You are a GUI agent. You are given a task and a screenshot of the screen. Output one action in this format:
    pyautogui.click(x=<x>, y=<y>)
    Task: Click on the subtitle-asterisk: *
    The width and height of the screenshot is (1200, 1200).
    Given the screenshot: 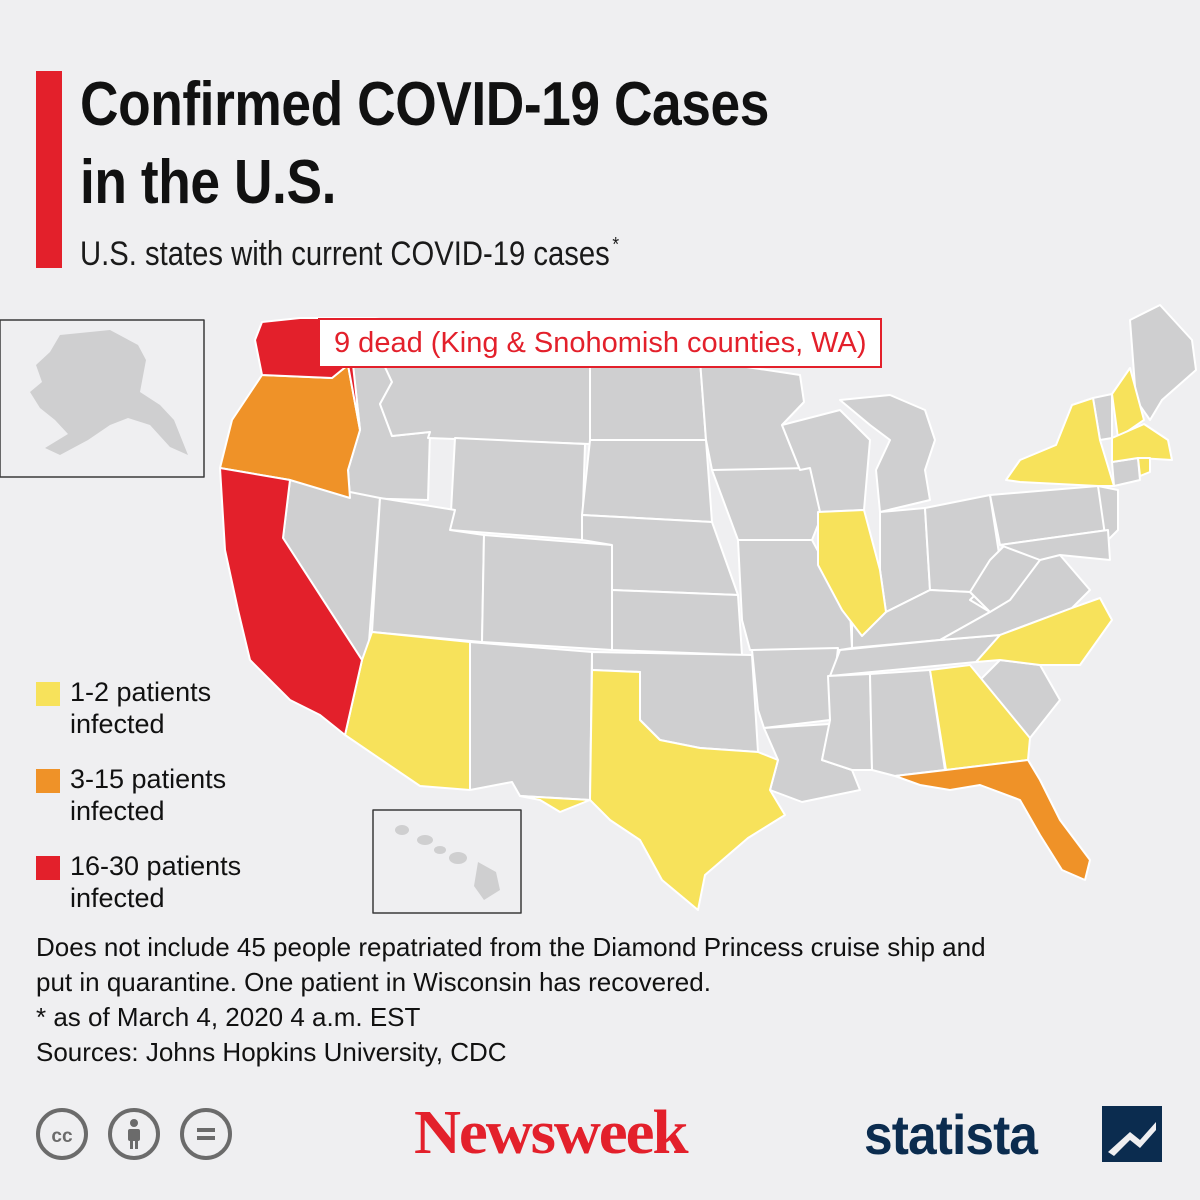 What is the action you would take?
    pyautogui.click(x=616, y=245)
    